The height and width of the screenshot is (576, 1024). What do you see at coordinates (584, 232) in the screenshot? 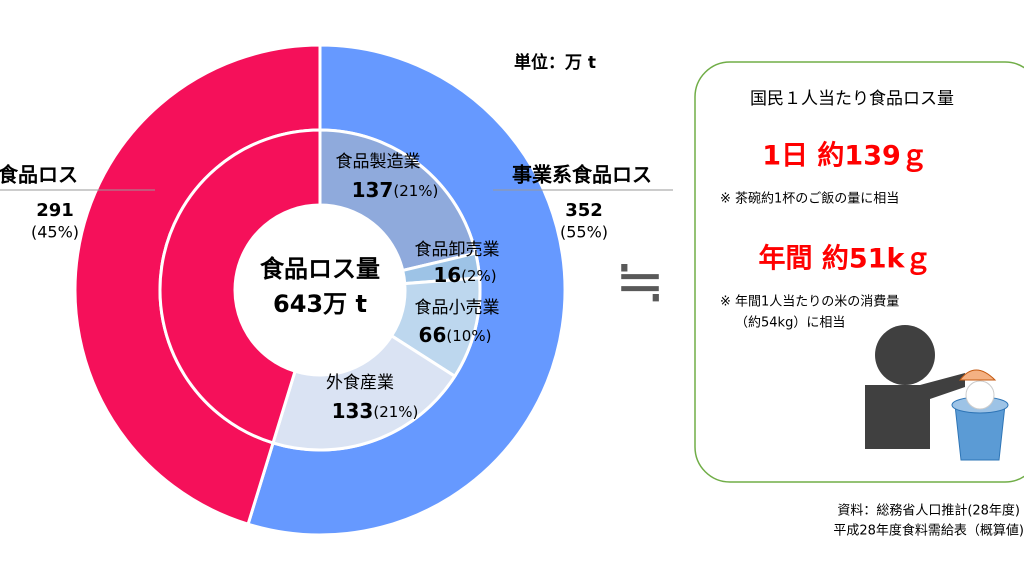
I see `percent-label: (55%)` at bounding box center [584, 232].